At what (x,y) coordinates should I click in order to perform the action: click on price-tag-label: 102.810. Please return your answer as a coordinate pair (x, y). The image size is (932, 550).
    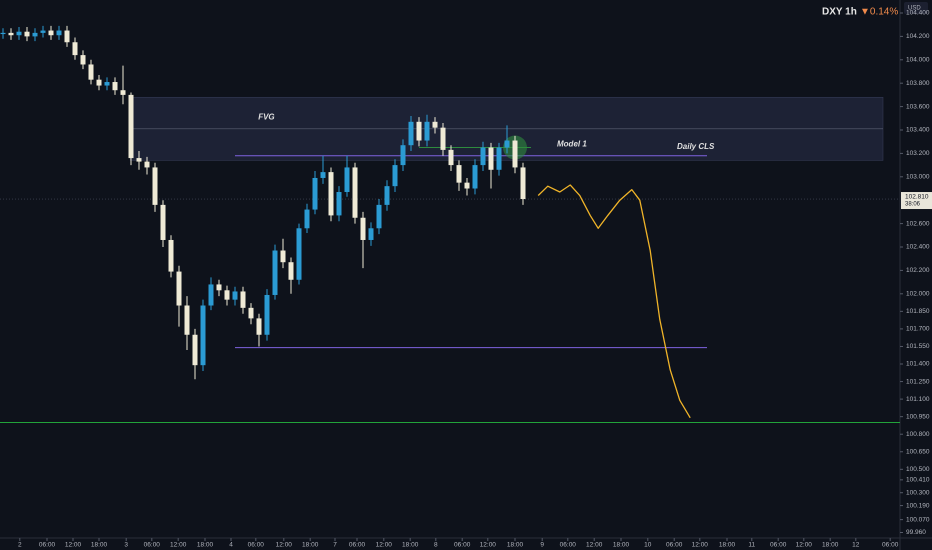
    Looking at the image, I should click on (917, 197).